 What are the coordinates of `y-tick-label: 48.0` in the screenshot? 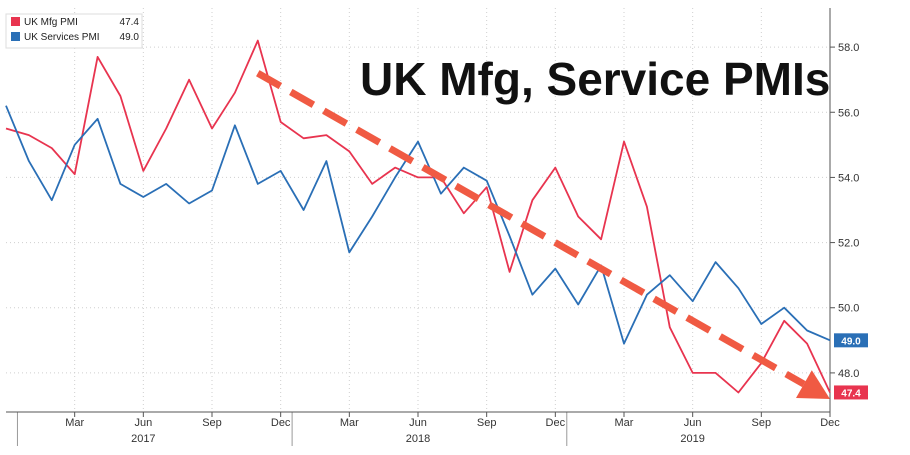 It's located at (848, 374).